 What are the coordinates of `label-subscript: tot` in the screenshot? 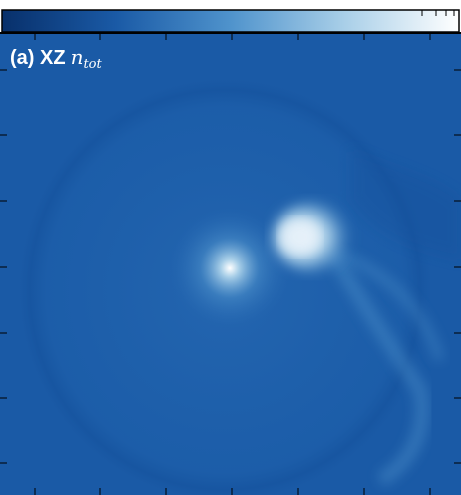 It's located at (92, 64).